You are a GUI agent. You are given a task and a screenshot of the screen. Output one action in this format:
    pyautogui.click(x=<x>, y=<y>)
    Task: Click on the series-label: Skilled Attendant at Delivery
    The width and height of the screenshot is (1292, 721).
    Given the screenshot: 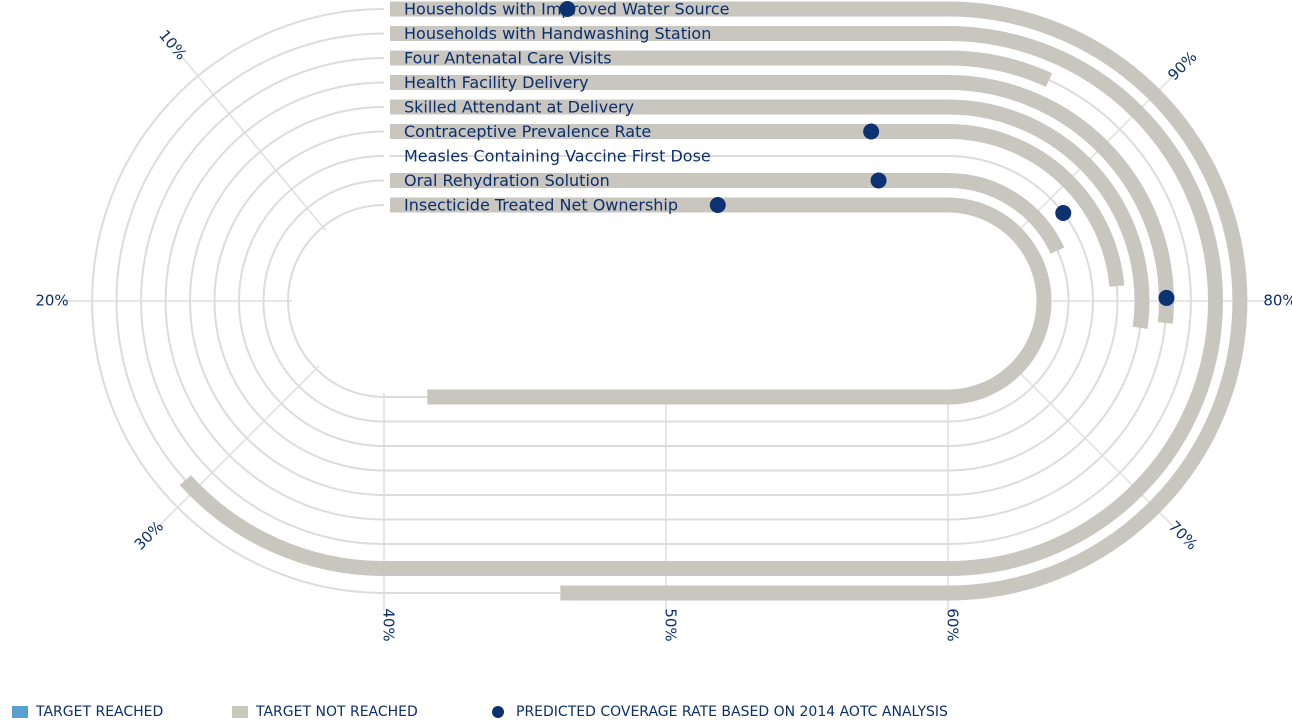 What is the action you would take?
    pyautogui.click(x=519, y=107)
    